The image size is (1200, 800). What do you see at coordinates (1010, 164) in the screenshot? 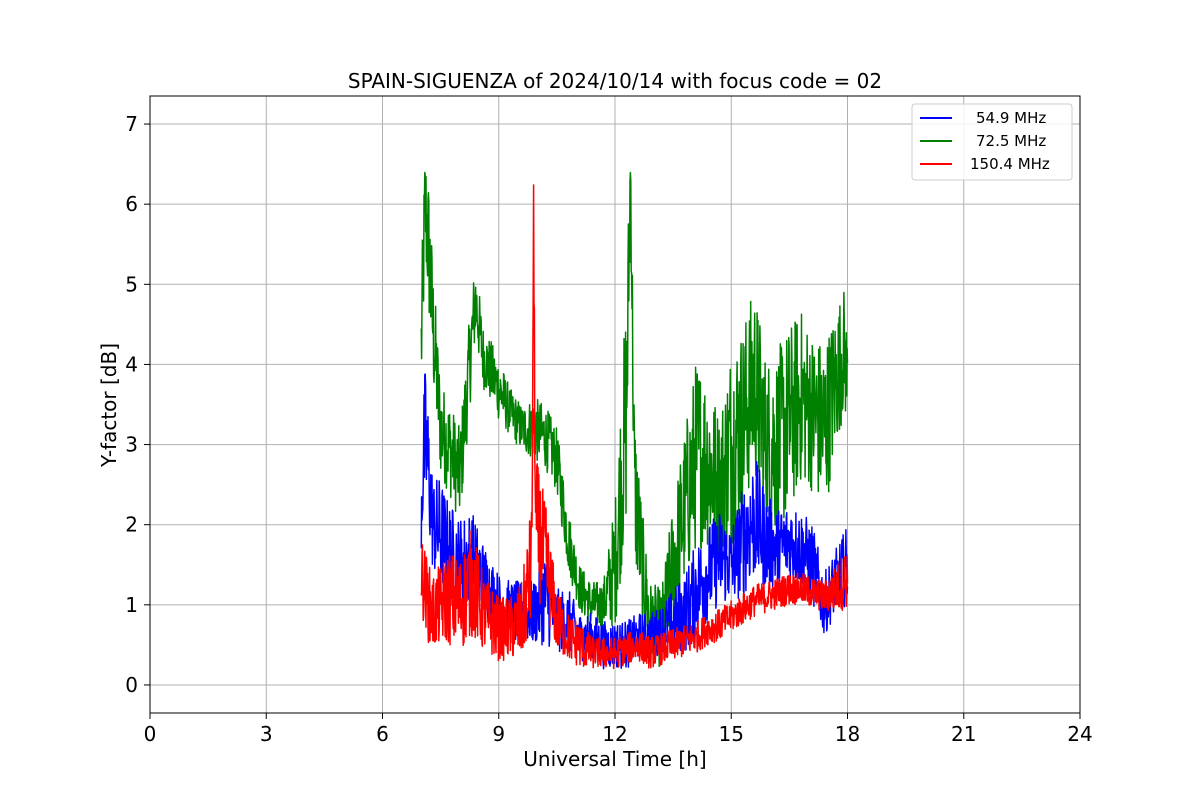
I see `legend-label-2: 150.4 MHz` at bounding box center [1010, 164].